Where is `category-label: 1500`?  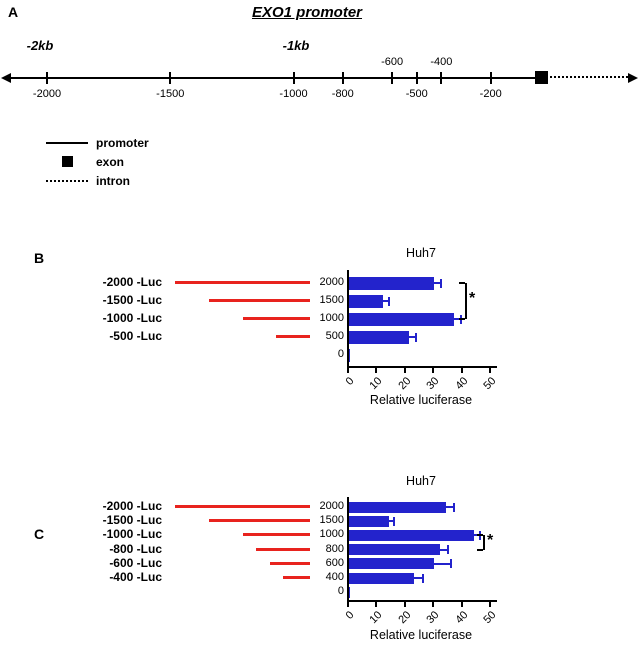
category-label: 1500 is located at coordinates (331, 300).